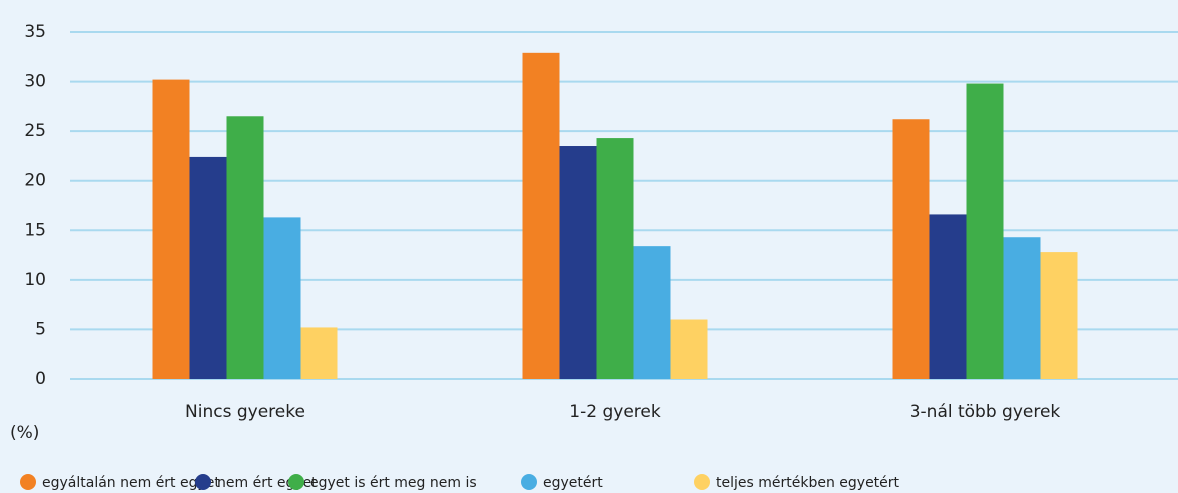  I want to click on y-tick-label: 15, so click(35, 230).